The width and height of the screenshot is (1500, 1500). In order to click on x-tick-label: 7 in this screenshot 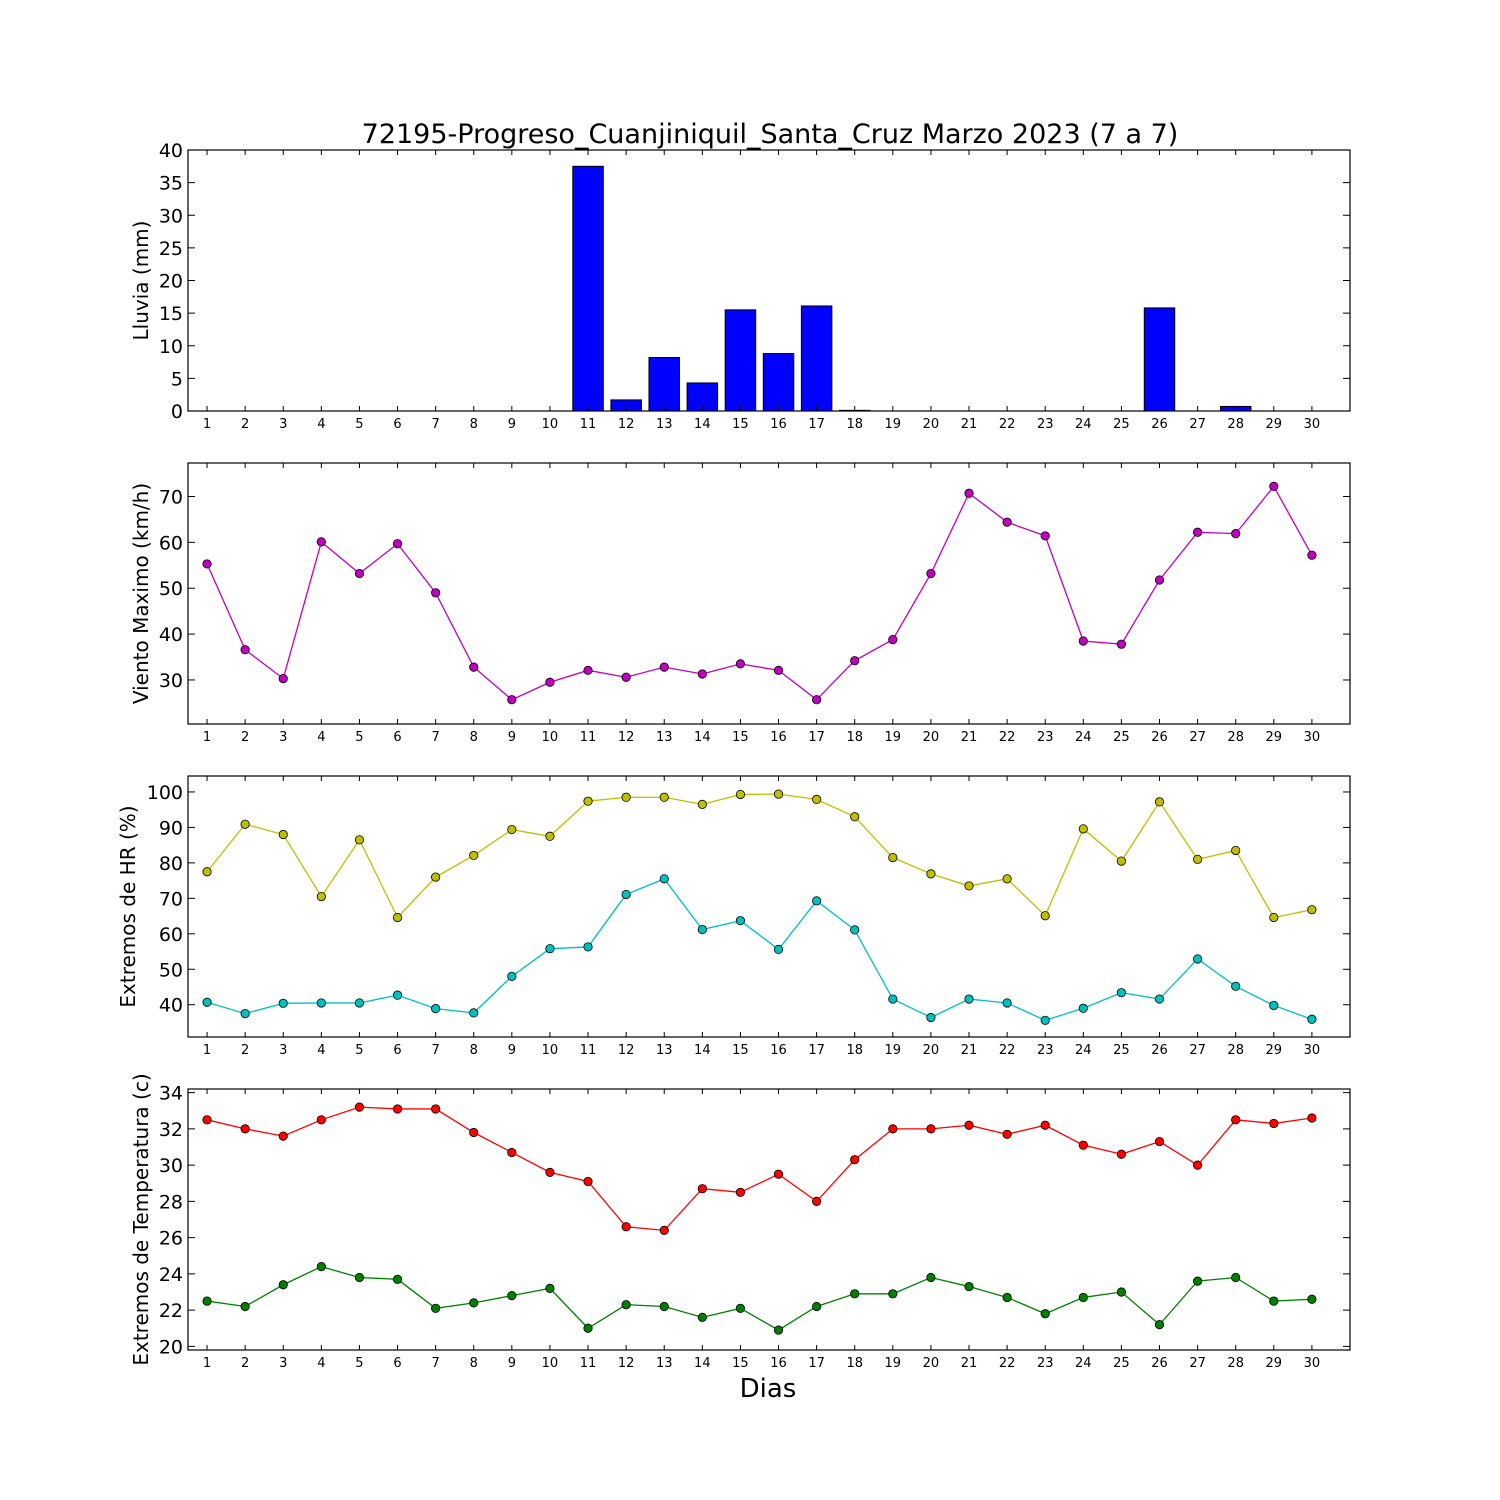, I will do `click(435, 737)`.